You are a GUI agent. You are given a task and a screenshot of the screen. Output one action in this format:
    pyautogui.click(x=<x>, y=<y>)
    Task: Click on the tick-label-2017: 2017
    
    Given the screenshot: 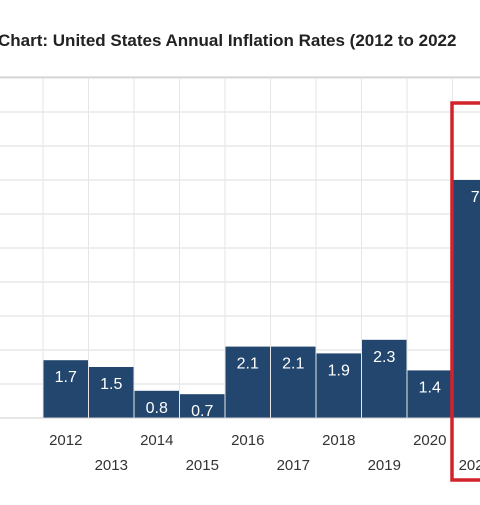 What is the action you would take?
    pyautogui.click(x=293, y=465)
    